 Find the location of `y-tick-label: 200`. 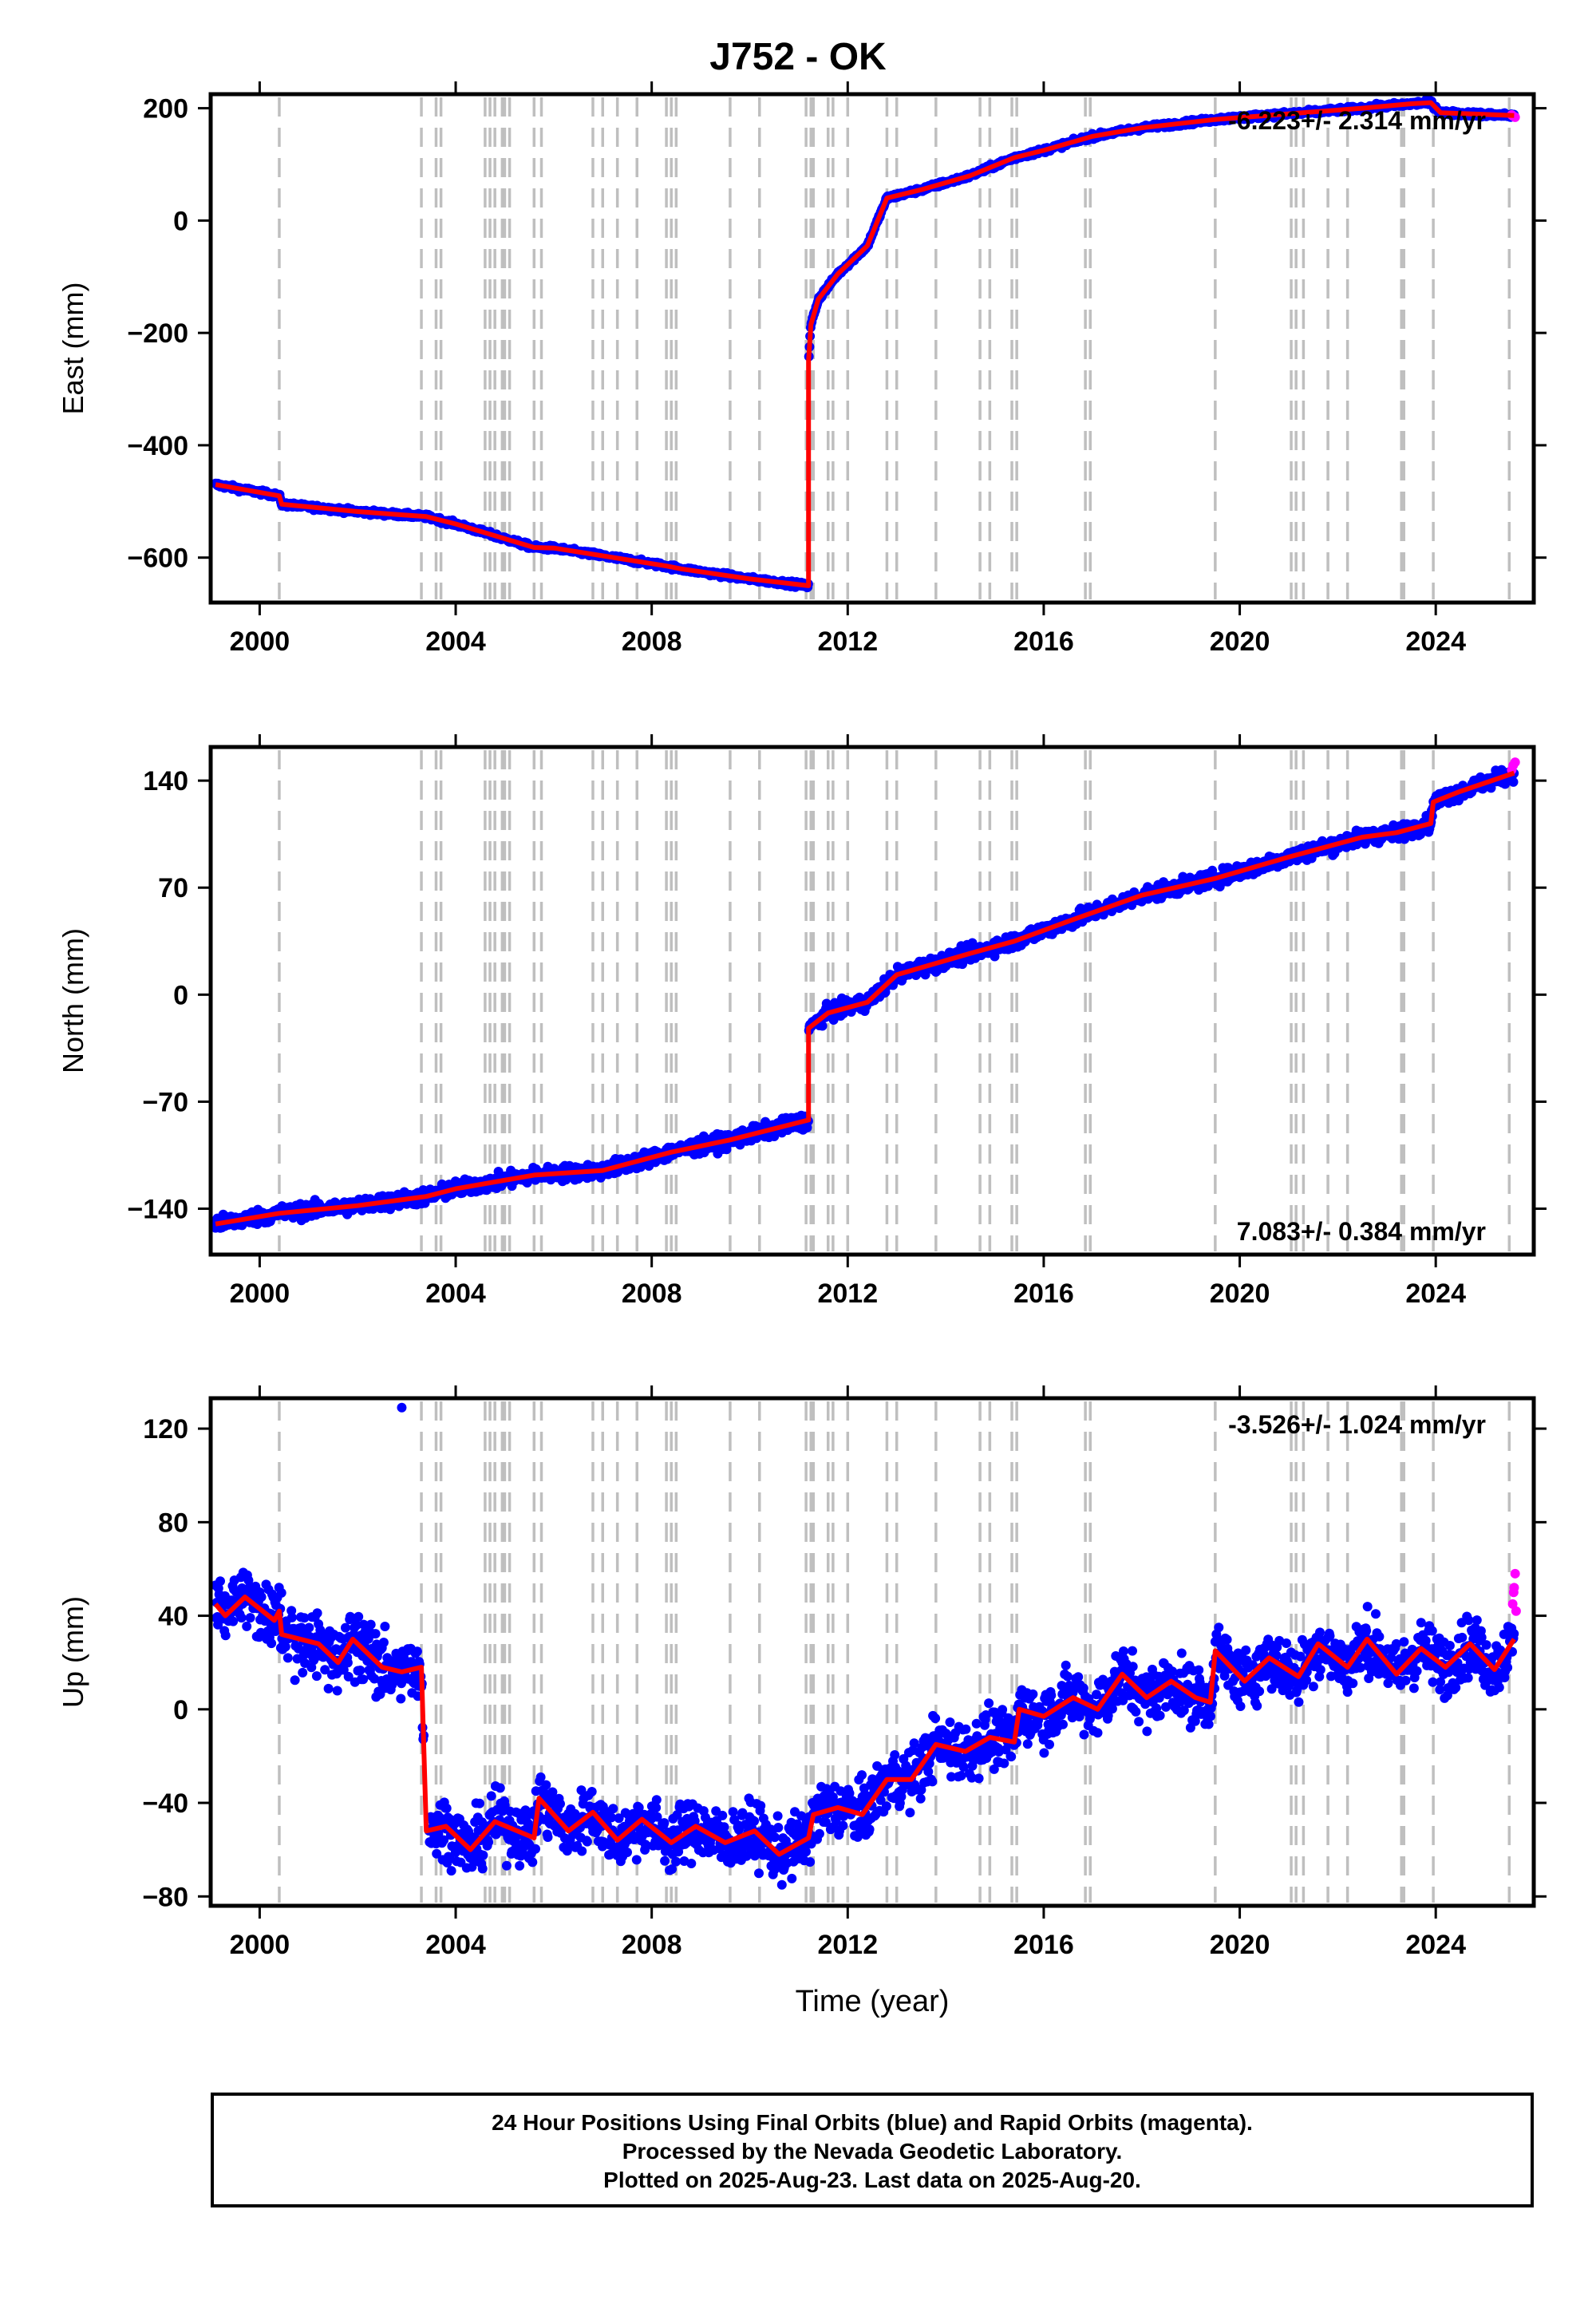

y-tick-label: 200 is located at coordinates (165, 109).